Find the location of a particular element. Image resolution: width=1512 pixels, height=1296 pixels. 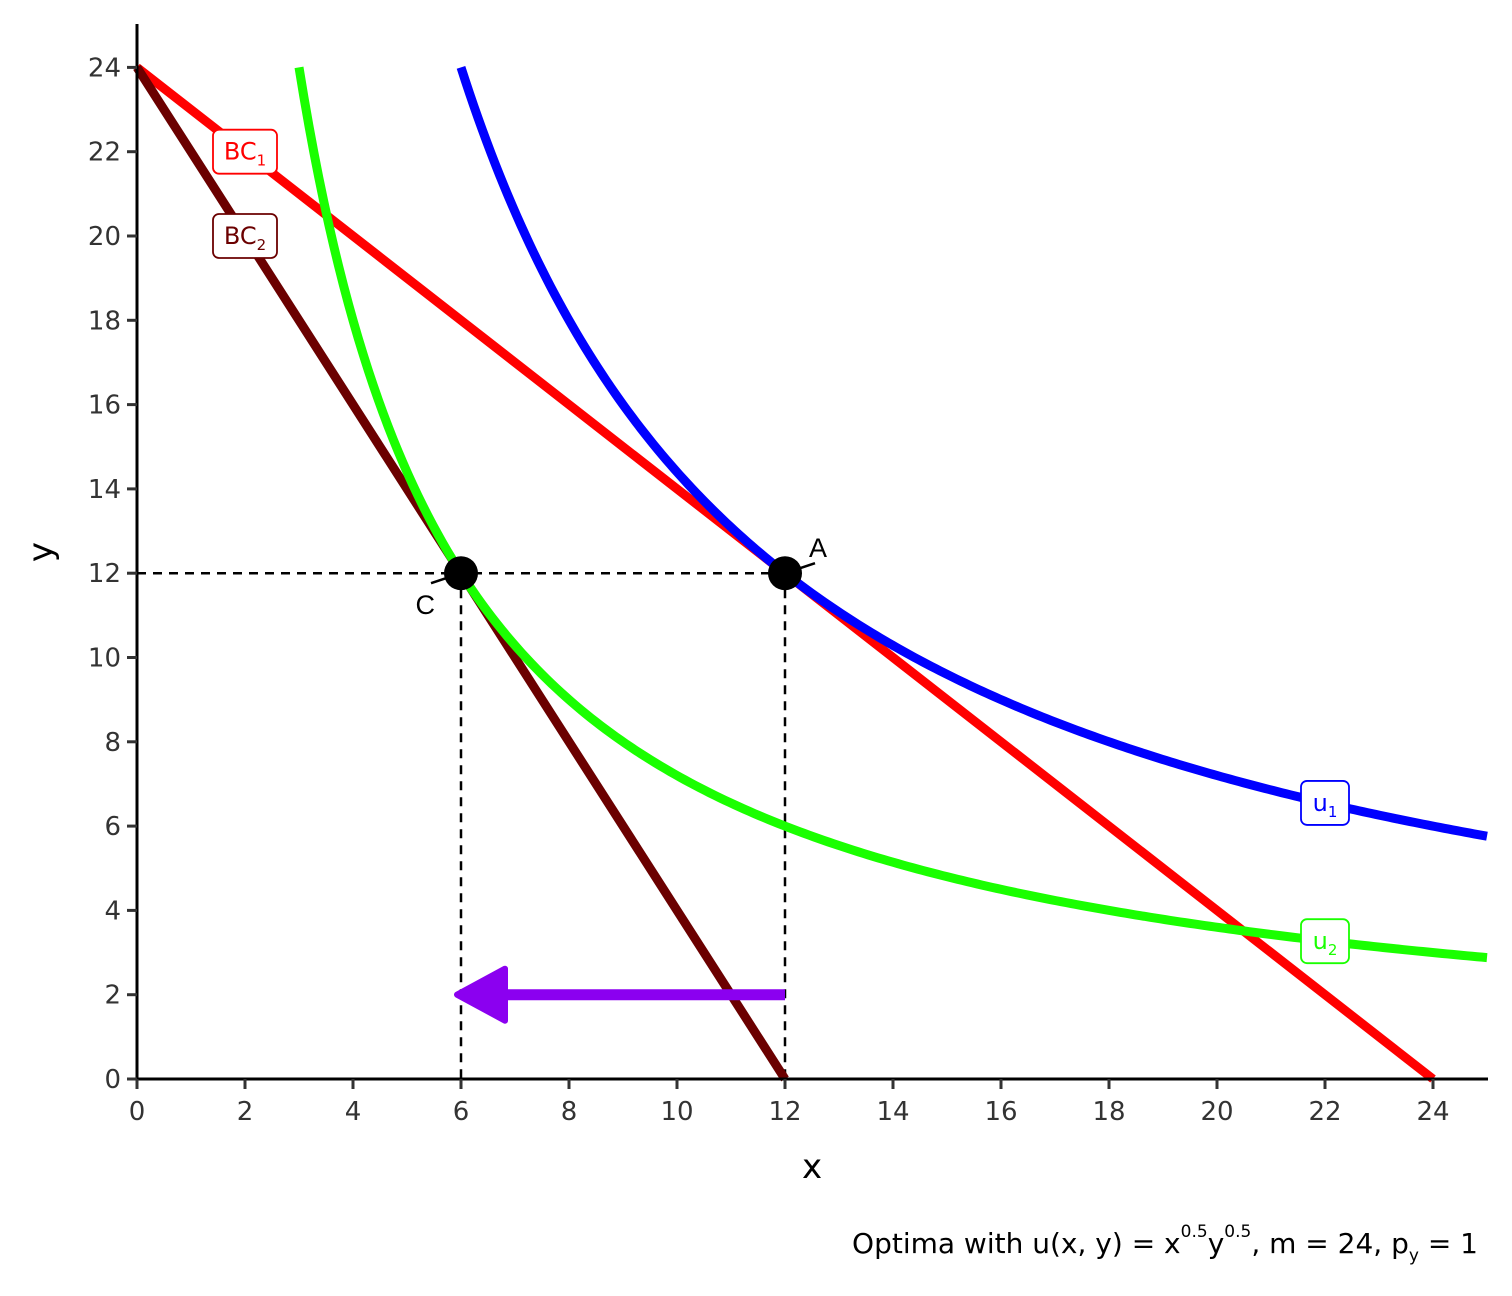

caption-before: Optima with u is located at coordinates (951, 1243).